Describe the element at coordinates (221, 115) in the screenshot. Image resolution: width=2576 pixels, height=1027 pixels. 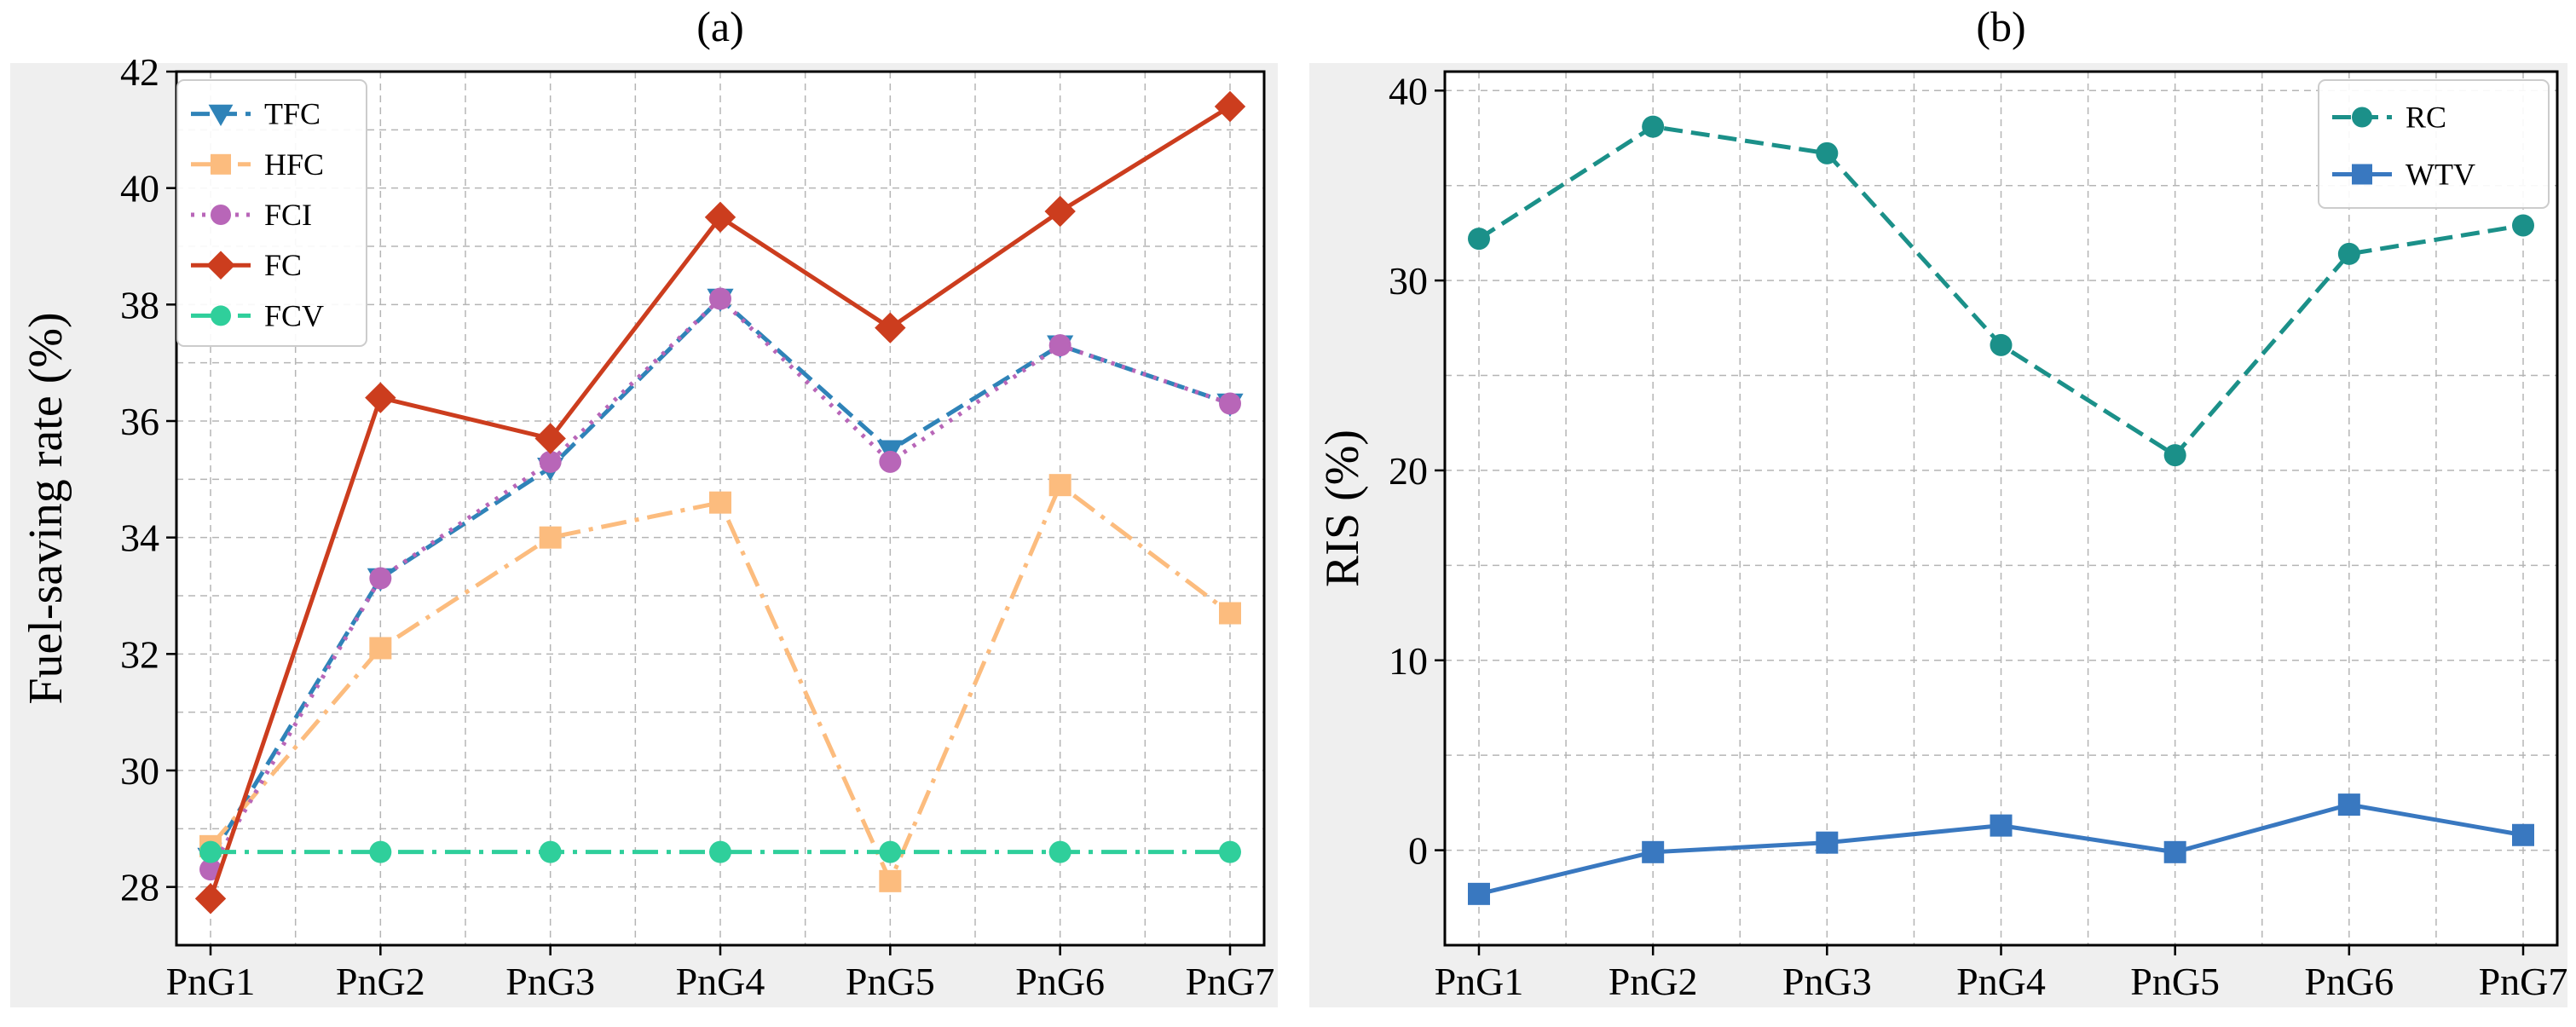
I see `legend-marker-tfc` at that location.